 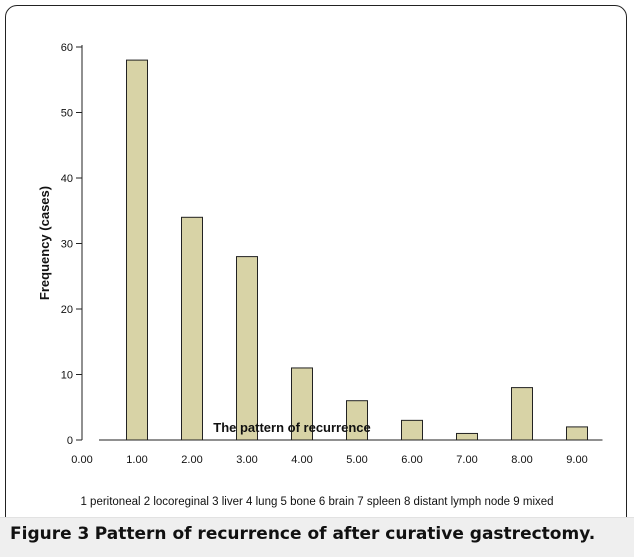 I want to click on y-tick-label-20: 20, so click(x=67, y=310).